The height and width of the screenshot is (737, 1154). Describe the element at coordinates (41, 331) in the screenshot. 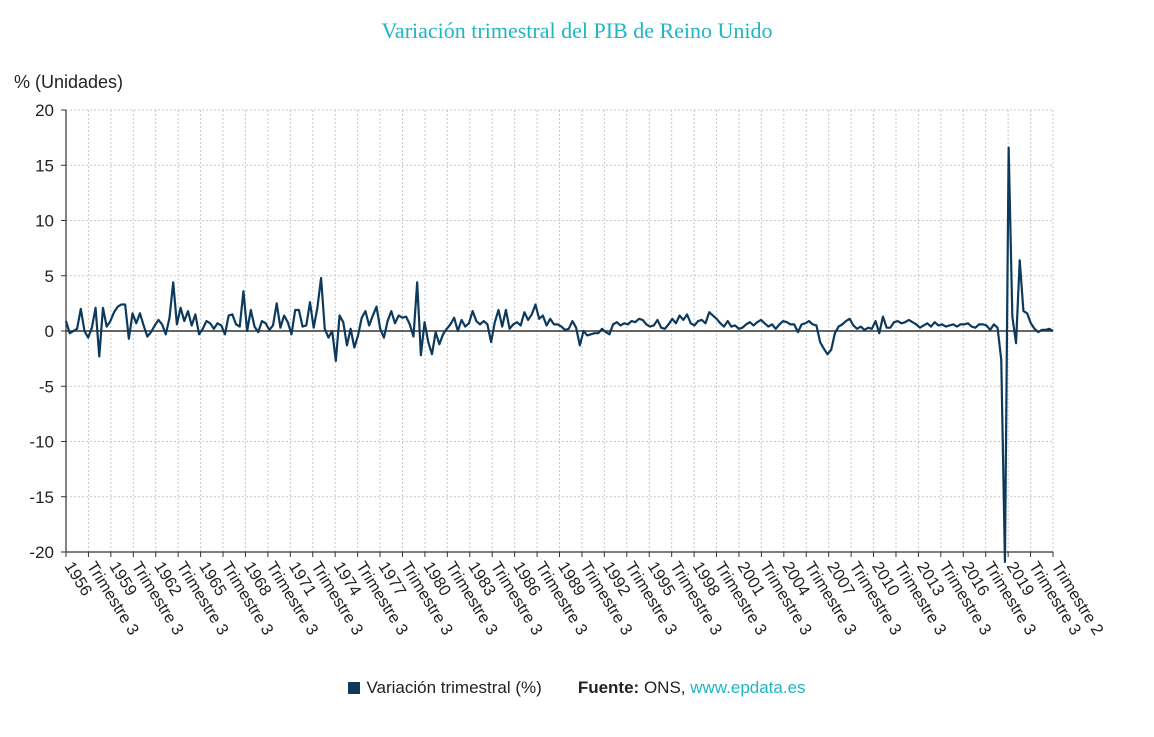

I see `y-tick-labels: 20 15 10 5 0 -5 -10 -15 -20` at that location.